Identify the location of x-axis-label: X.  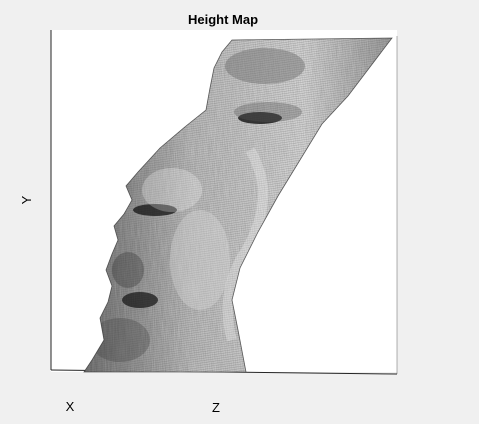
(70, 406).